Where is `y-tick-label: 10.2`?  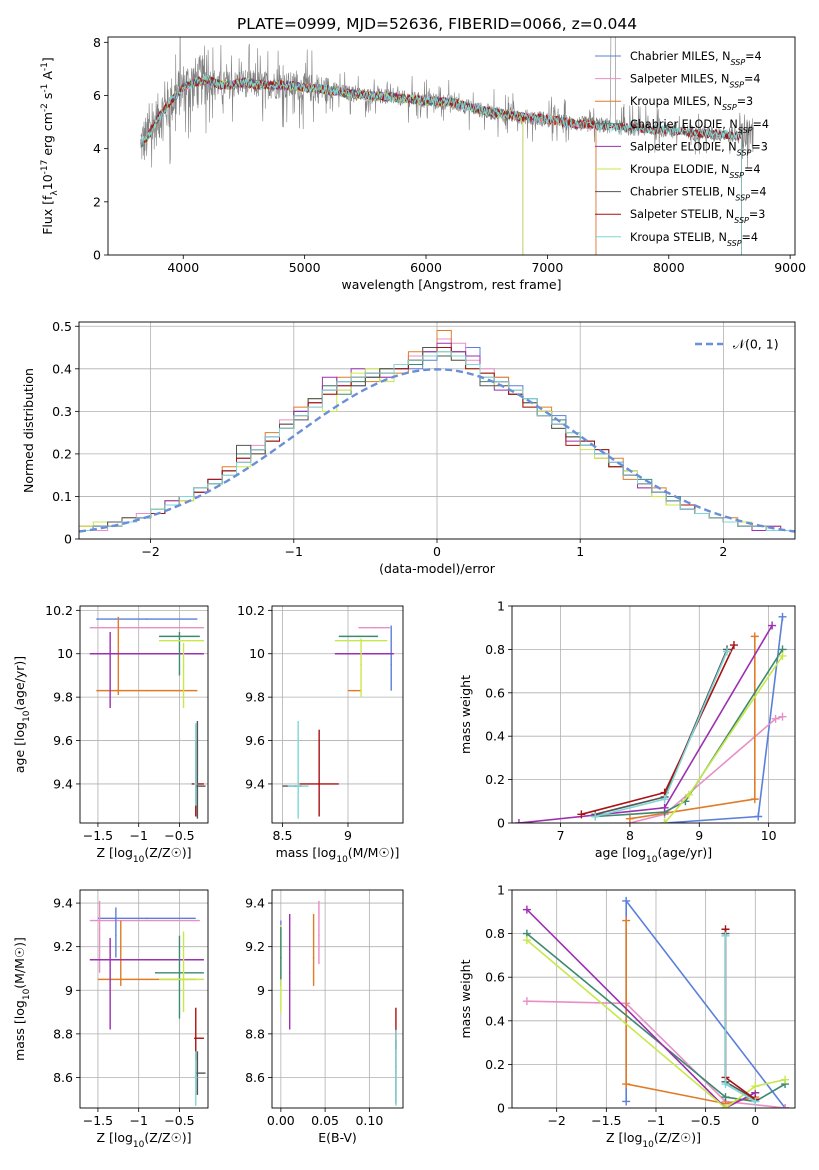 y-tick-label: 10.2 is located at coordinates (59, 610).